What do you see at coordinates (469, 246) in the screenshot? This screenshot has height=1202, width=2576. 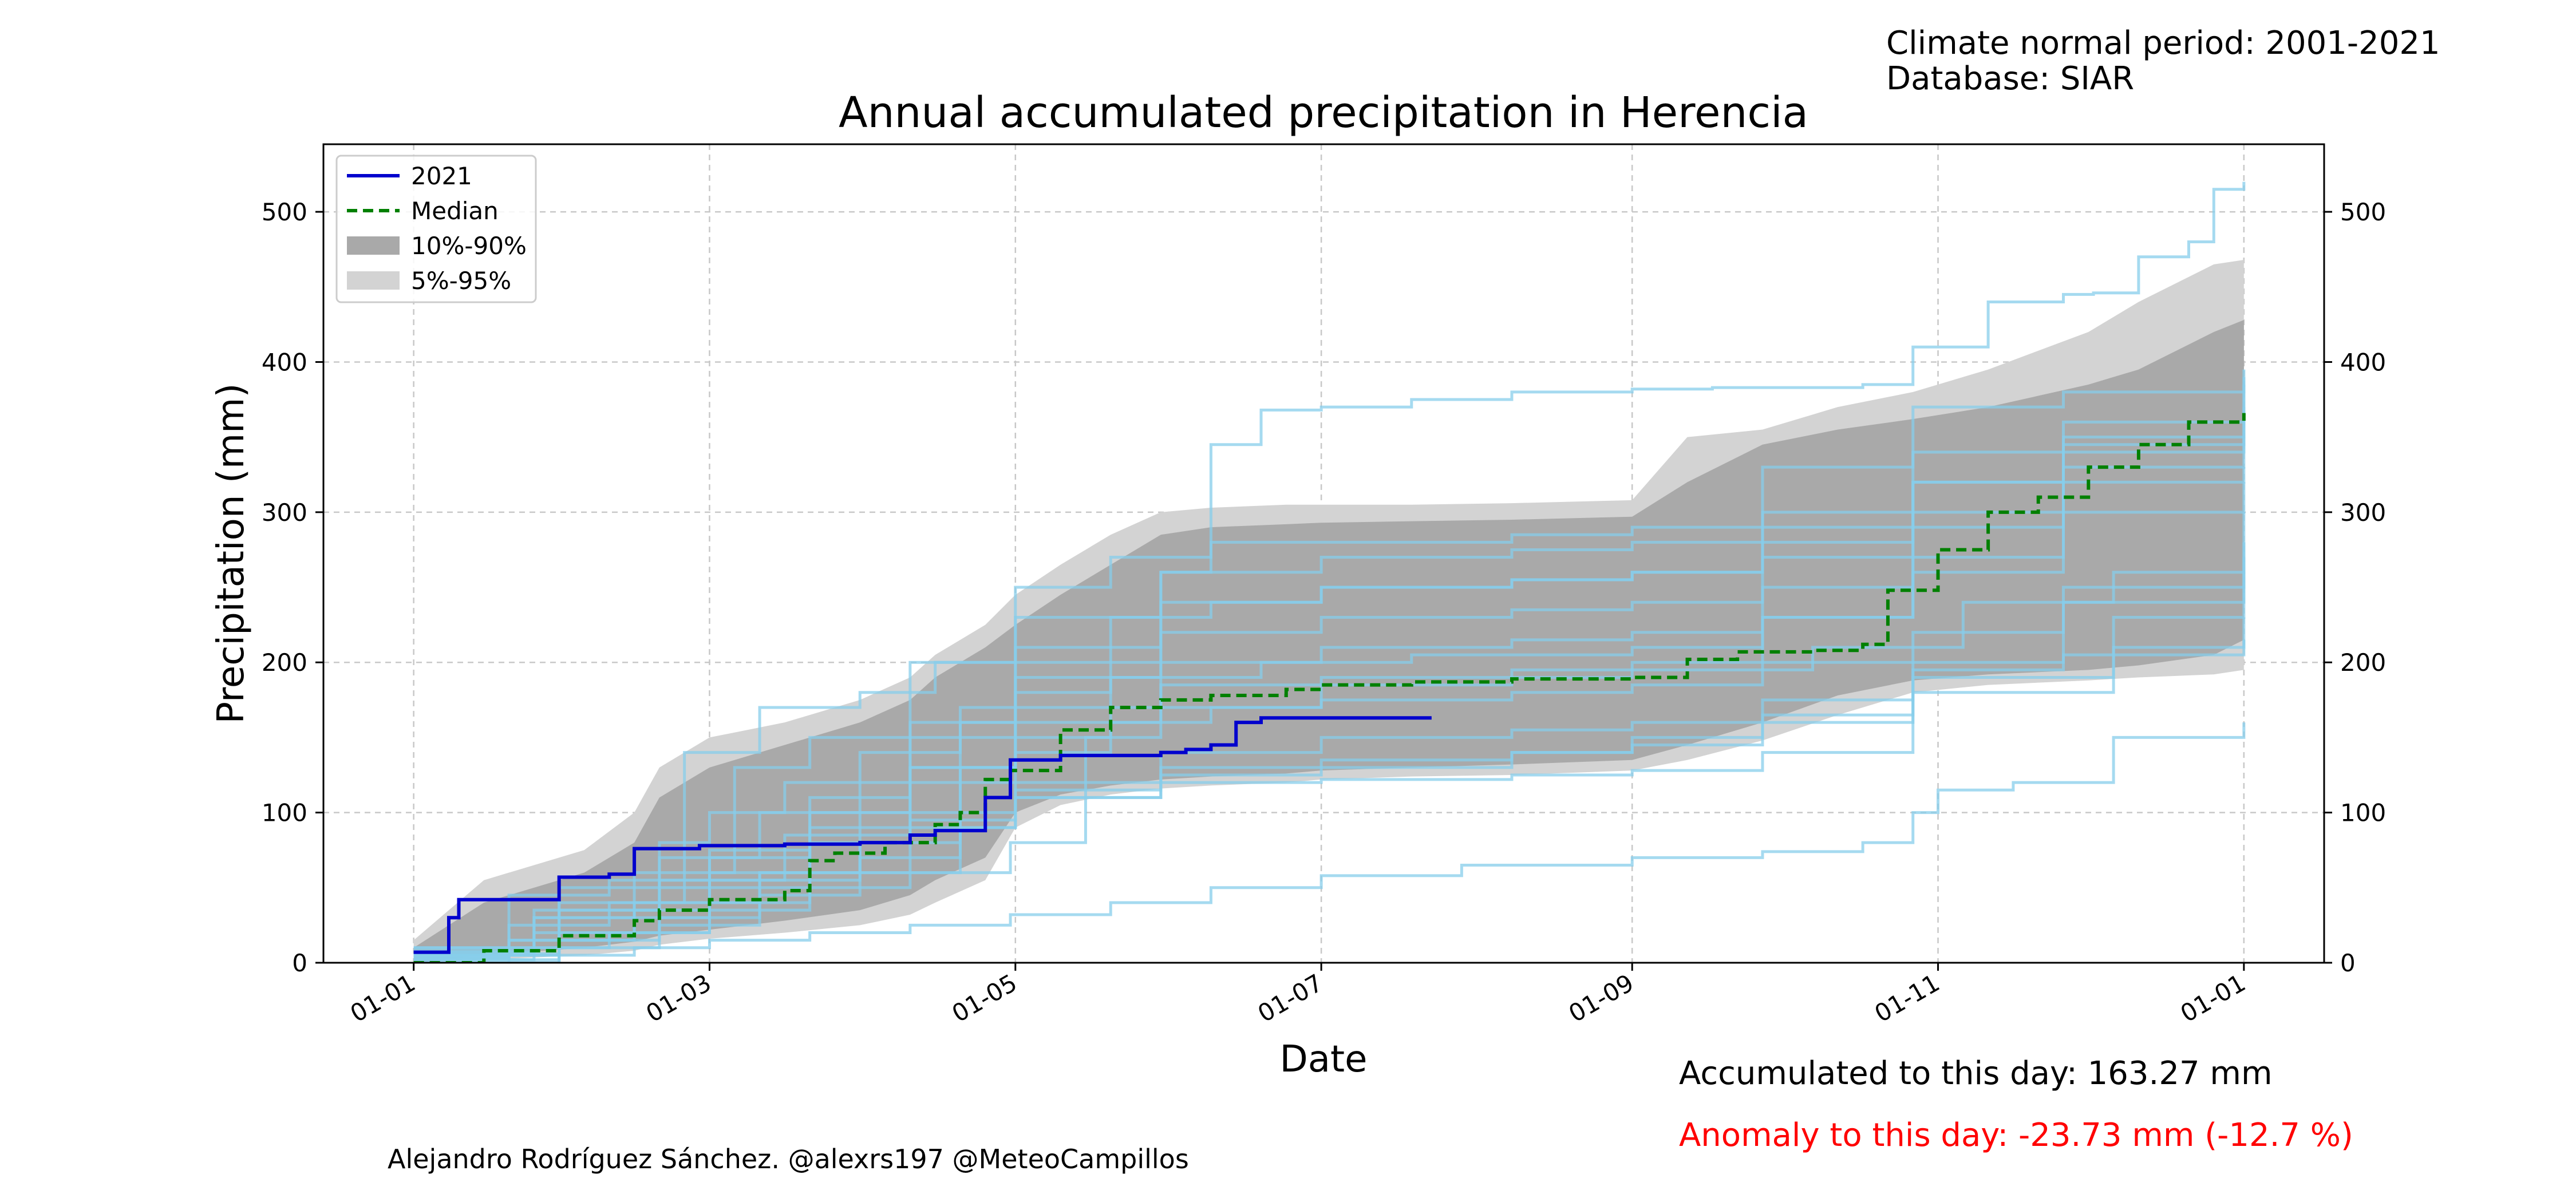 I see `legend-label: 10%-90%` at bounding box center [469, 246].